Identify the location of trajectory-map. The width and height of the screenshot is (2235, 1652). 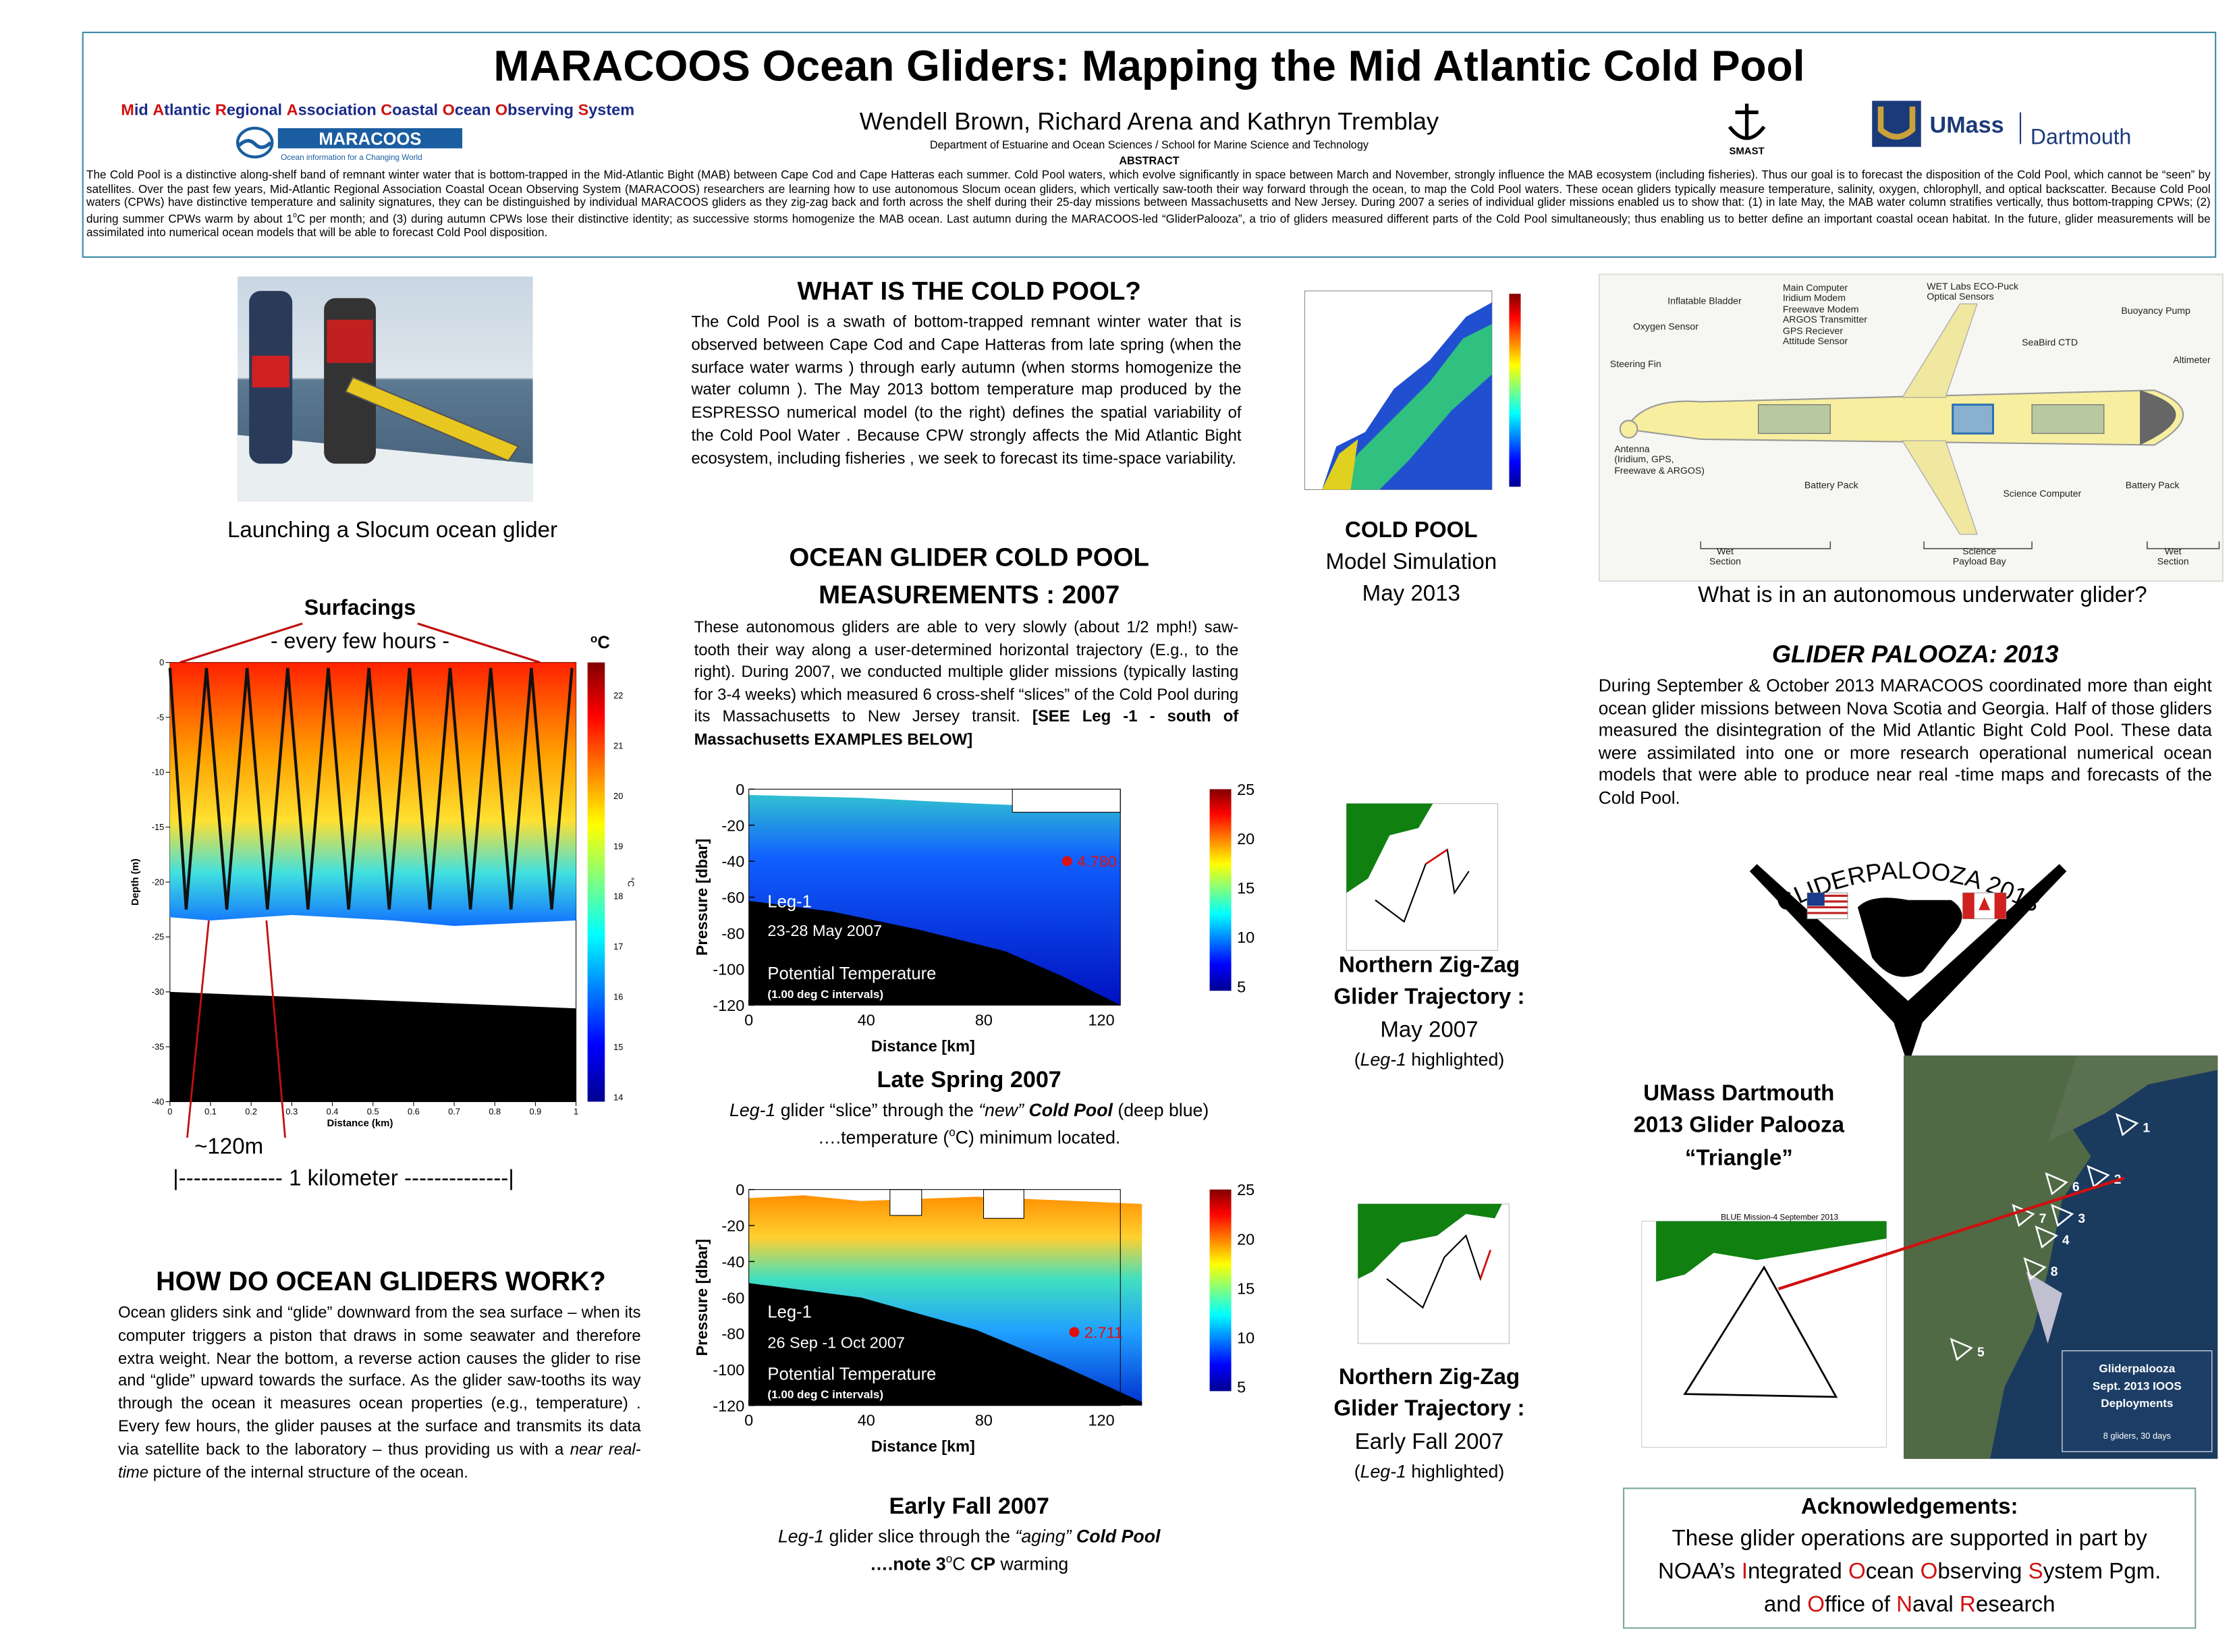
(1422, 877).